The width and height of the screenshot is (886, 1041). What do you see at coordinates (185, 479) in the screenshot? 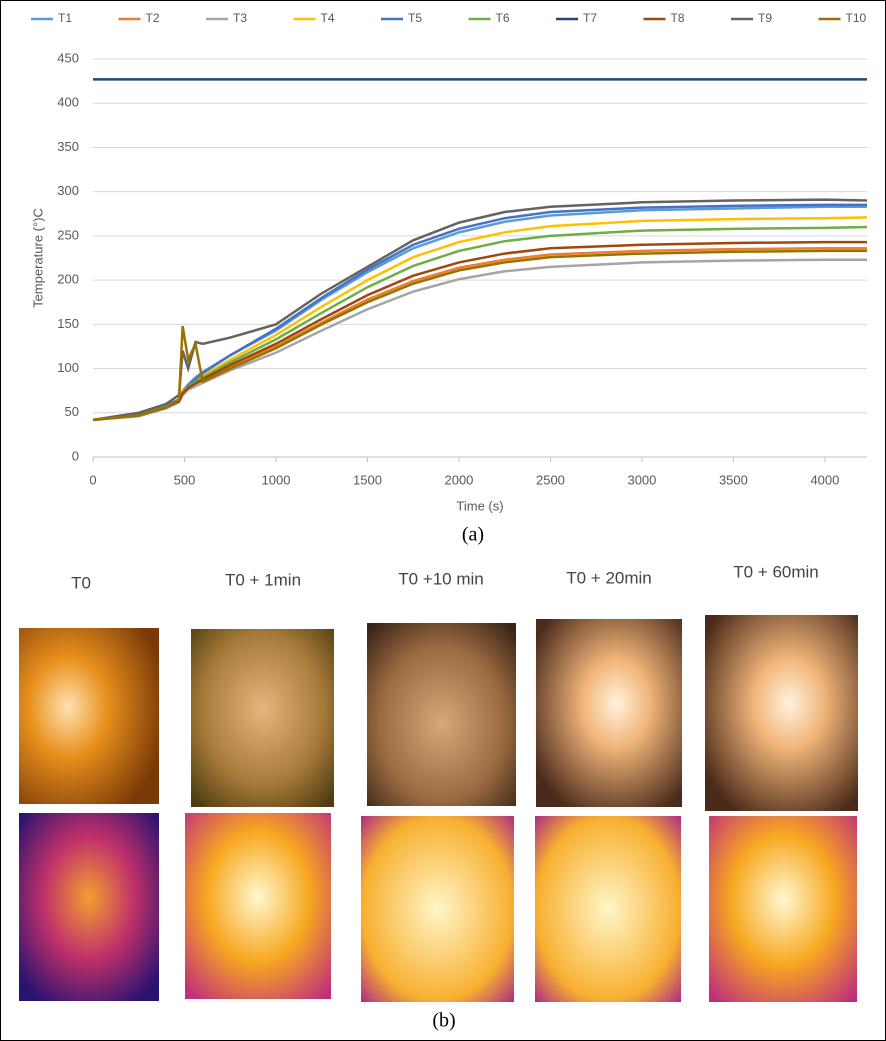
I see `x-tick-label: 500` at bounding box center [185, 479].